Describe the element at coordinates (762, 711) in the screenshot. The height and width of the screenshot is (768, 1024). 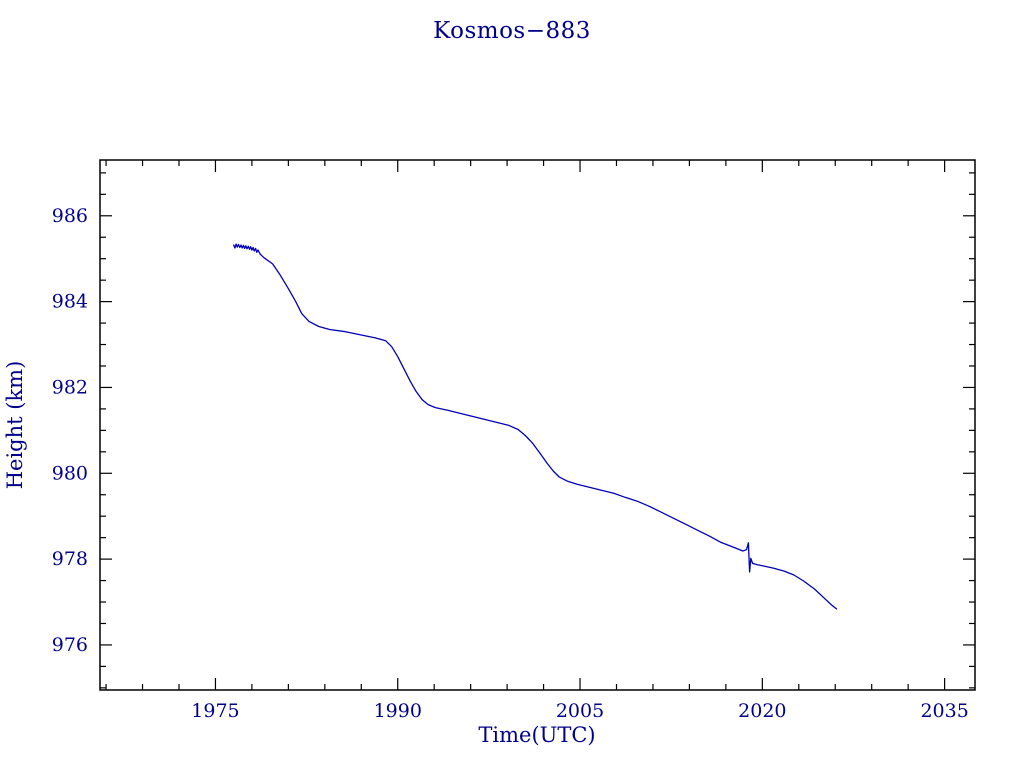
I see `x-tick-label: 2020` at that location.